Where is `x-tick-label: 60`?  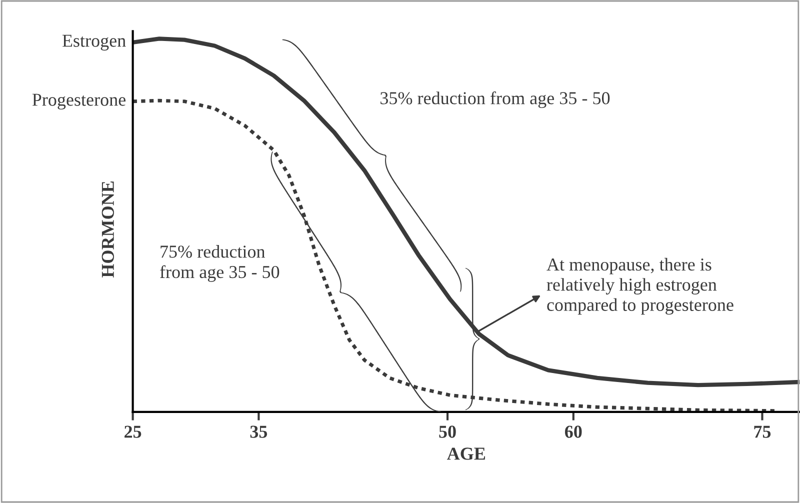 x-tick-label: 60 is located at coordinates (573, 432).